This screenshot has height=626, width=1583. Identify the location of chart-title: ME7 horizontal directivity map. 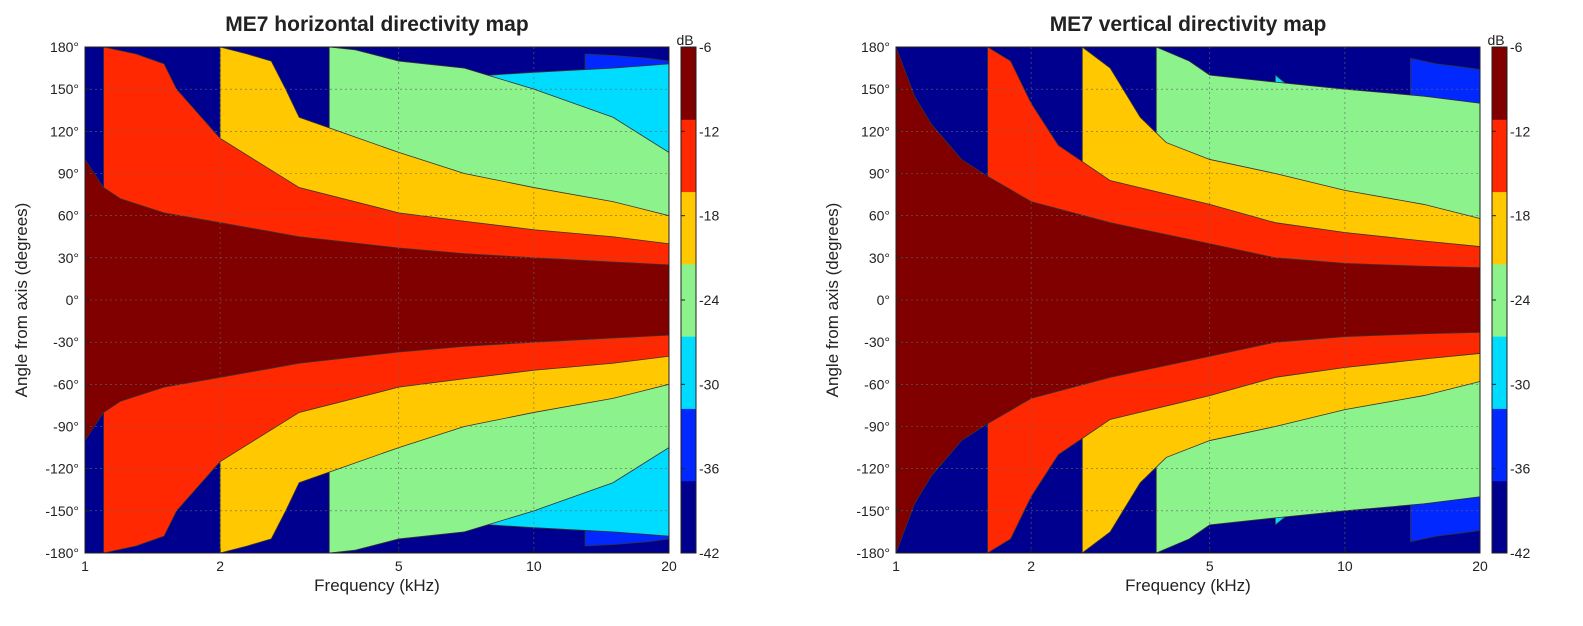
(376, 24).